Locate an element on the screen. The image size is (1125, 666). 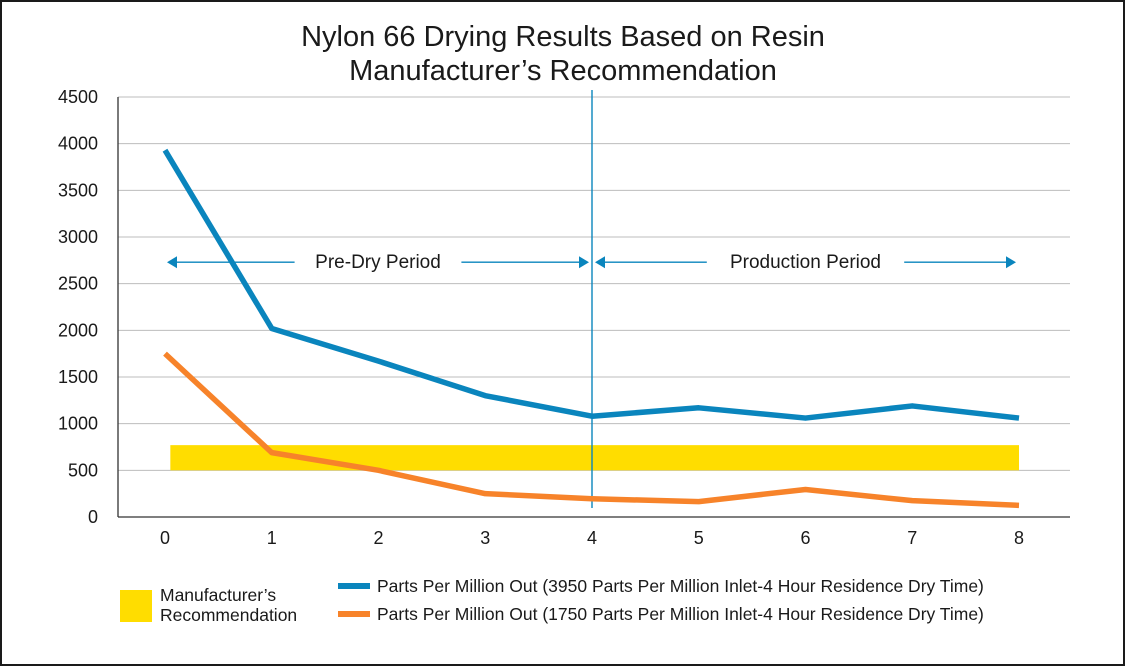
period-annotations: Pre-Dry Period Production Period is located at coordinates (591, 262).